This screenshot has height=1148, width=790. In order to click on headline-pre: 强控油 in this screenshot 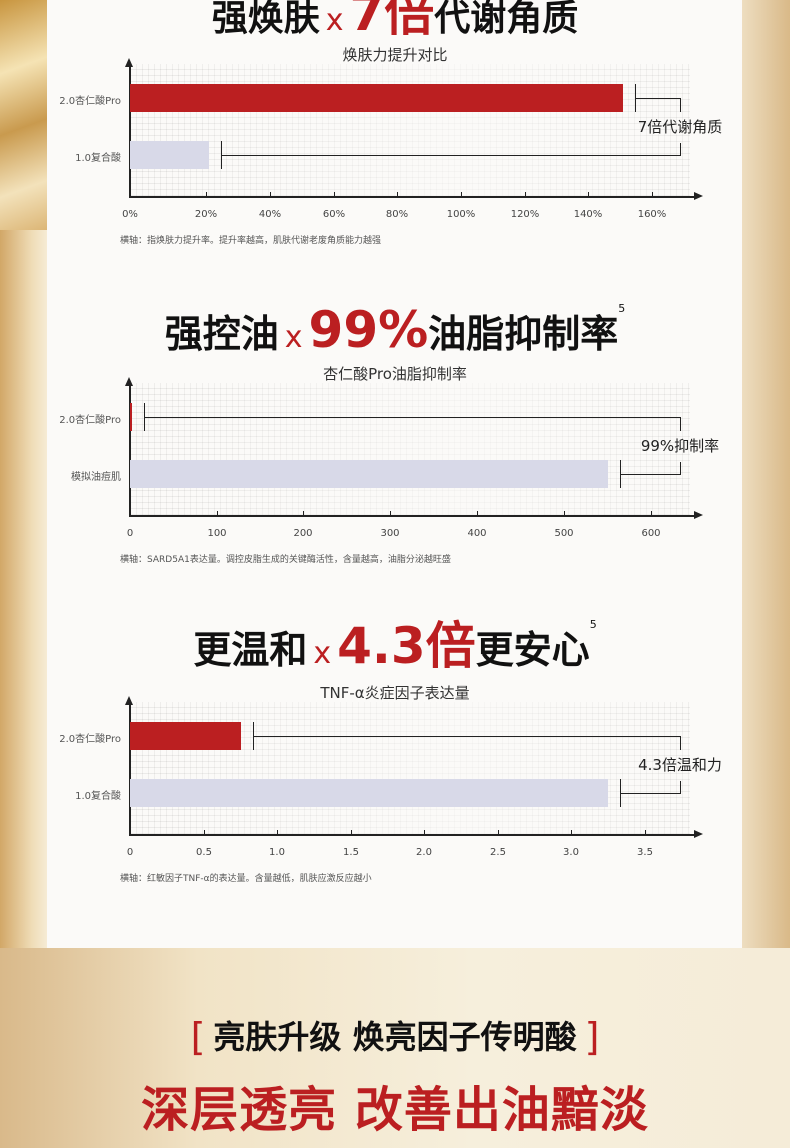, I will do `click(221, 334)`.